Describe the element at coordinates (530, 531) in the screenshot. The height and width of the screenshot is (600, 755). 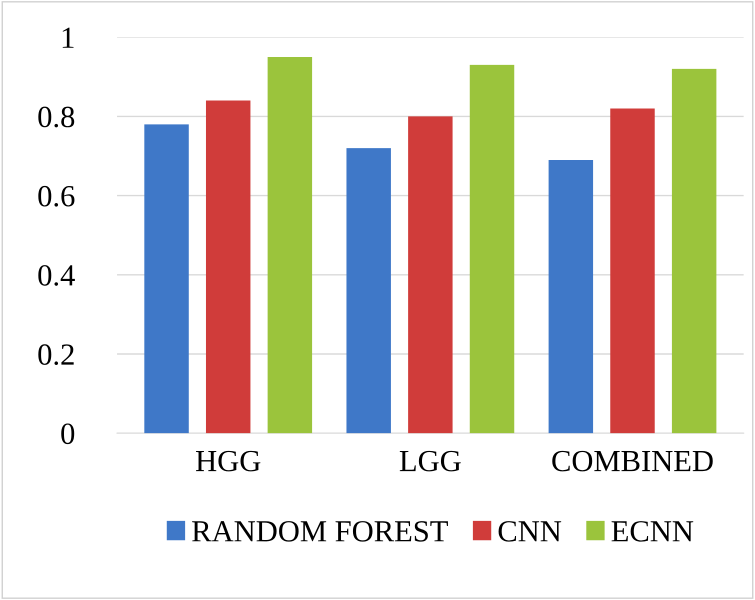
I see `legend-label: CNN` at that location.